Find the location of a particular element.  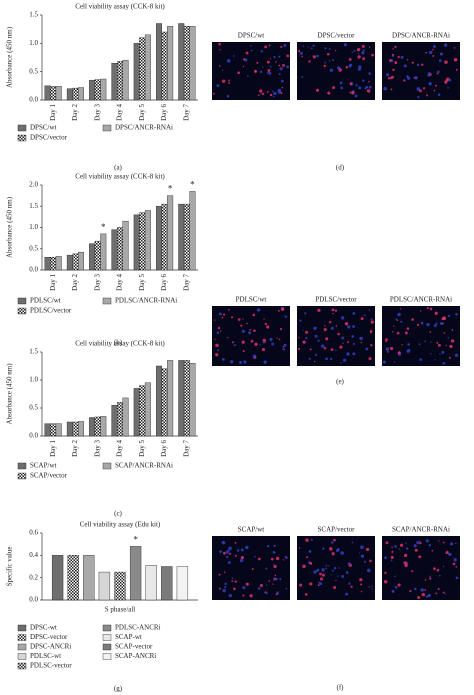

legend-label: SCAP-vector is located at coordinates (134, 647).